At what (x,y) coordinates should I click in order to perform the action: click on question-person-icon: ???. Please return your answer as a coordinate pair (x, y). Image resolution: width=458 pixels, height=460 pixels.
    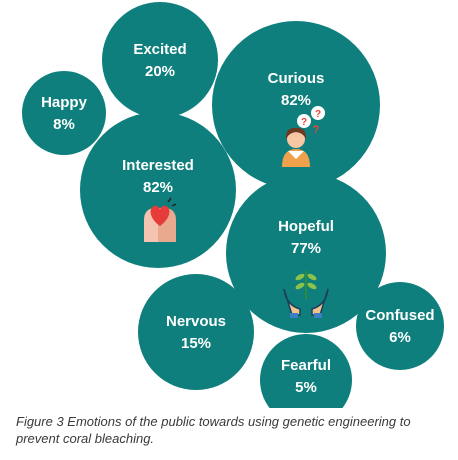
    Looking at the image, I should click on (303, 136).